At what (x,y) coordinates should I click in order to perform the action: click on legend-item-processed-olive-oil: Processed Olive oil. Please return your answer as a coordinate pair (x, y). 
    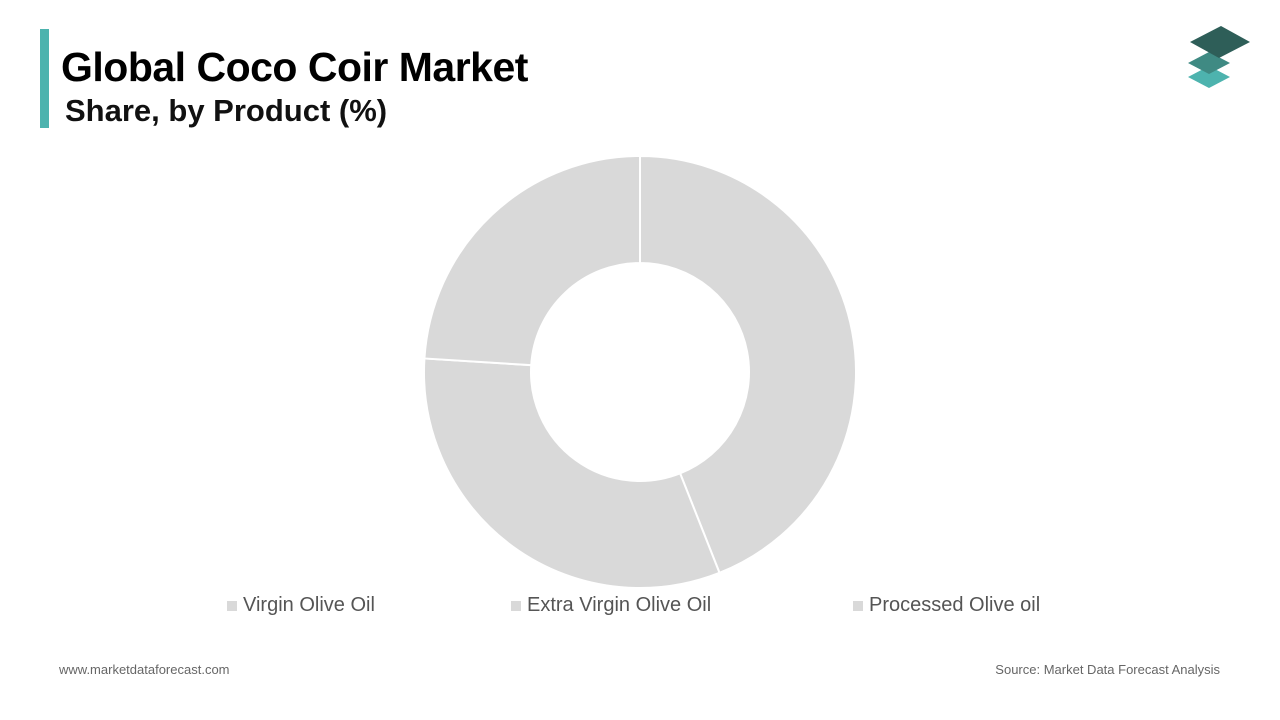
    Looking at the image, I should click on (946, 605).